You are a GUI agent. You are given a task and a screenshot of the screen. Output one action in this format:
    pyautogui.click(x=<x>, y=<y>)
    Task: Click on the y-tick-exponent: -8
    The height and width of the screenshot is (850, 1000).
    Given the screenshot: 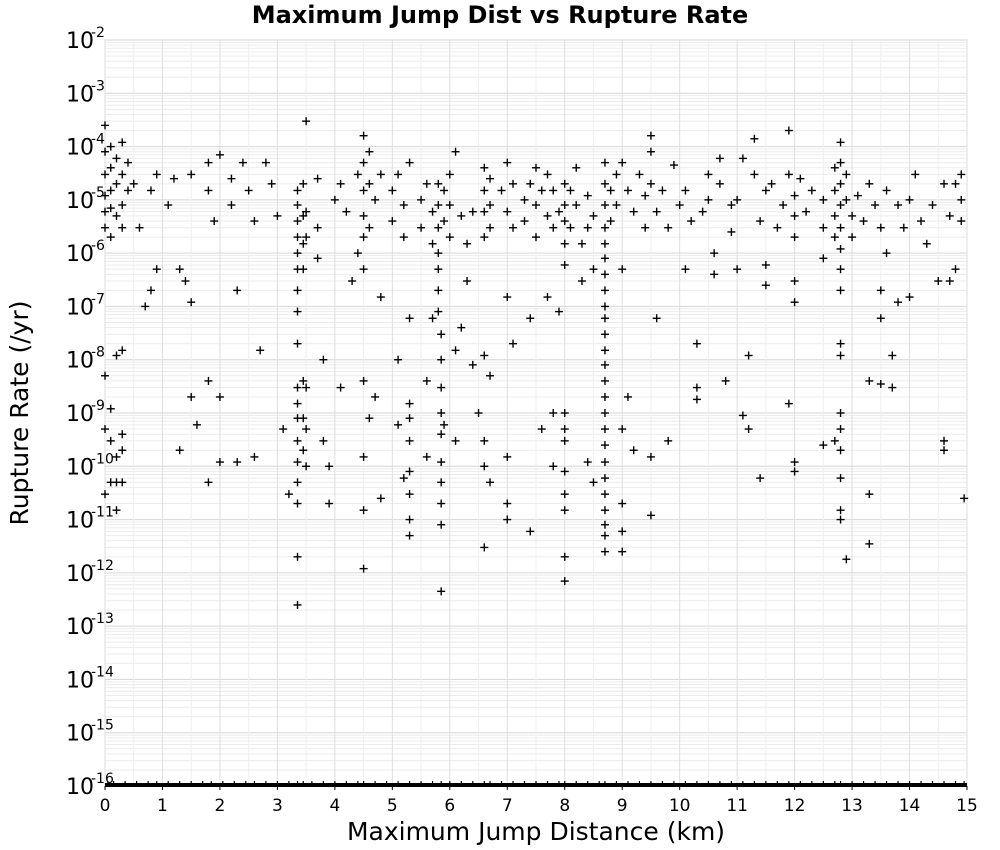 What is the action you would take?
    pyautogui.click(x=98, y=353)
    